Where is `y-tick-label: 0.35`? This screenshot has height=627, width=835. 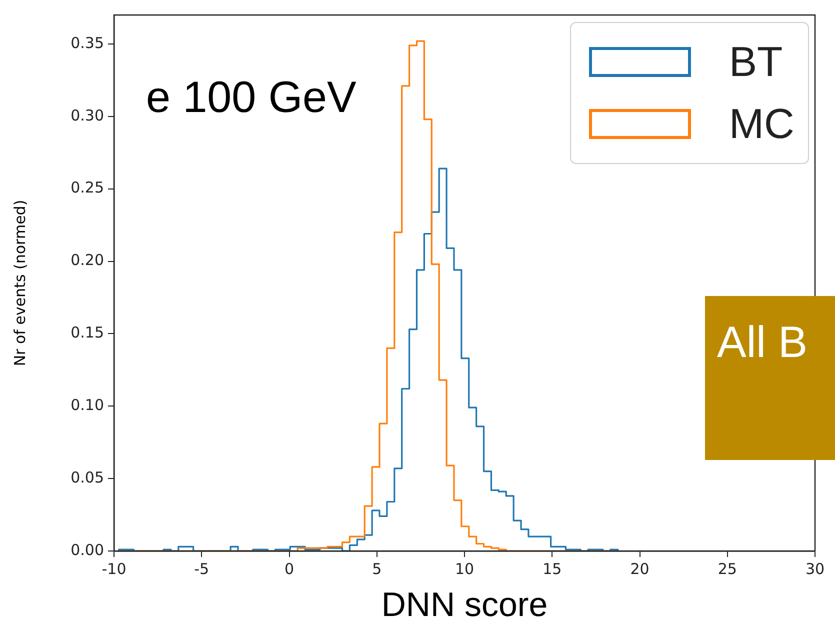 y-tick-label: 0.35 is located at coordinates (87, 43).